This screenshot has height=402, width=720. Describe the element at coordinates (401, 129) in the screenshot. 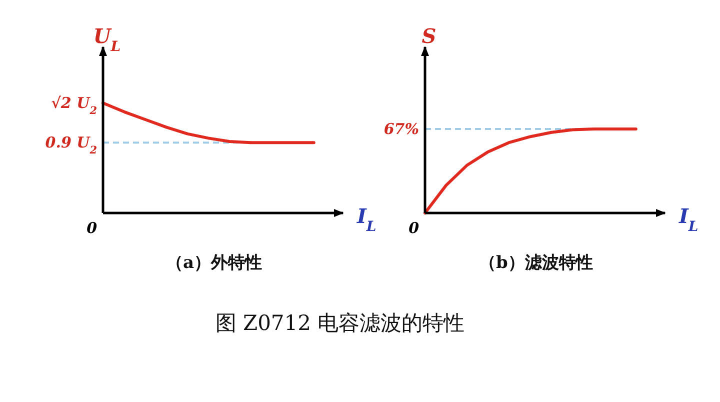

I see `text: 67%` at that location.